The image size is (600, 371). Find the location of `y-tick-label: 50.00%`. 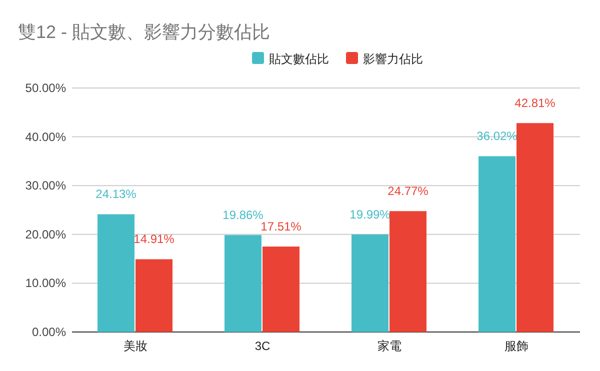

y-tick-label: 50.00% is located at coordinates (45, 88).